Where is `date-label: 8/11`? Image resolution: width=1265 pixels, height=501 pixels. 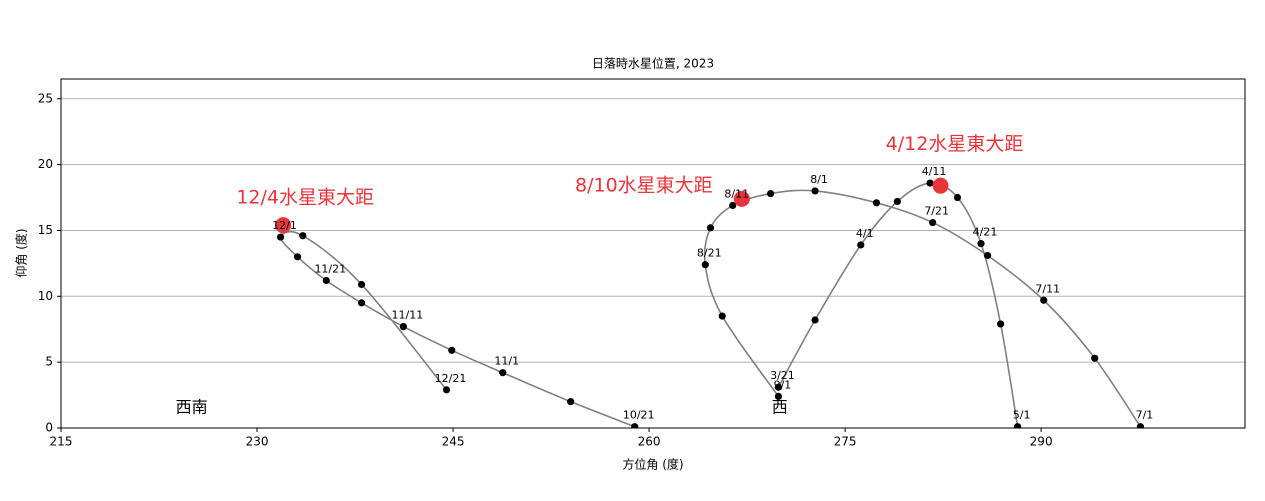 date-label: 8/11 is located at coordinates (736, 193).